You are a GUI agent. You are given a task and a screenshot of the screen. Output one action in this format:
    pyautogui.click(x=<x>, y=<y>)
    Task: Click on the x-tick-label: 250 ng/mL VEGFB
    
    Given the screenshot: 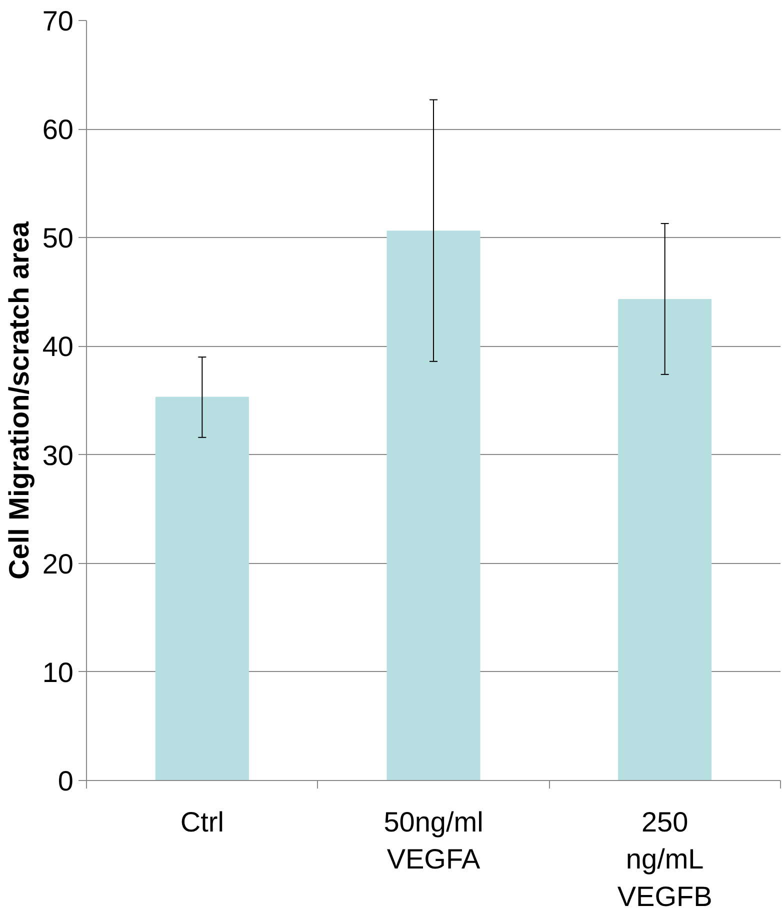 What is the action you would take?
    pyautogui.click(x=664, y=859)
    